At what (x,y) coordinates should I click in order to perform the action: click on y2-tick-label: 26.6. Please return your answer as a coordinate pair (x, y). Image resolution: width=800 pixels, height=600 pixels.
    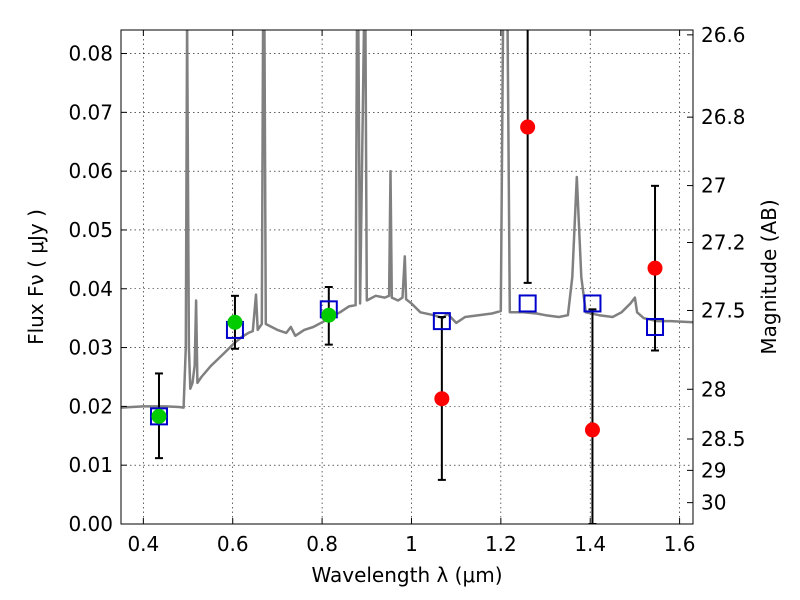
    Looking at the image, I should click on (723, 35).